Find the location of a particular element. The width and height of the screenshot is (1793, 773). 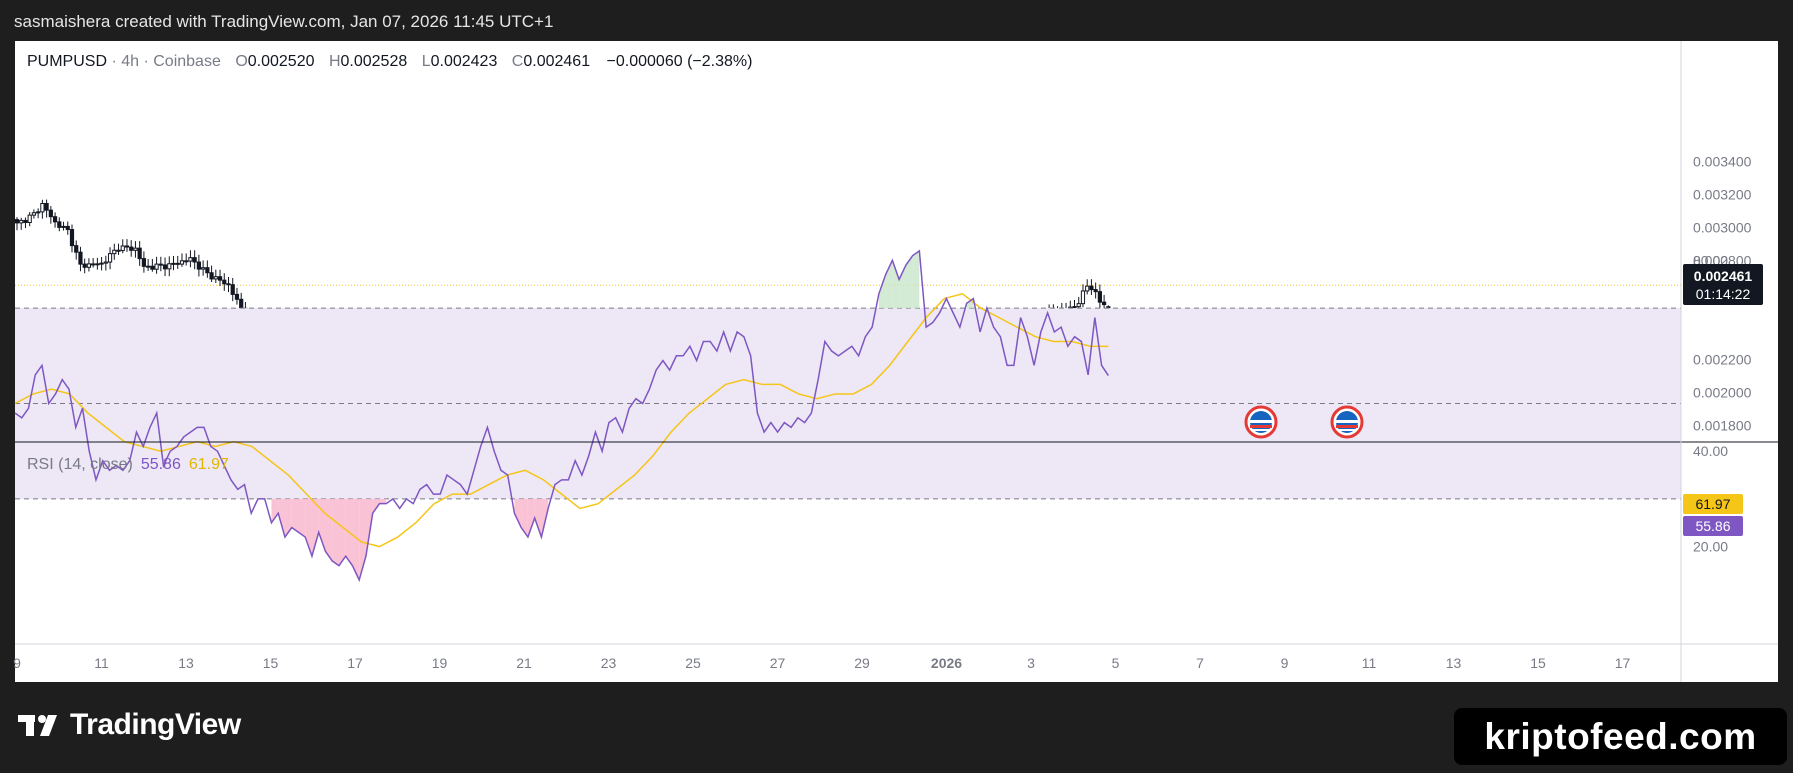

symbol-name: PUMPUSD is located at coordinates (67, 61).